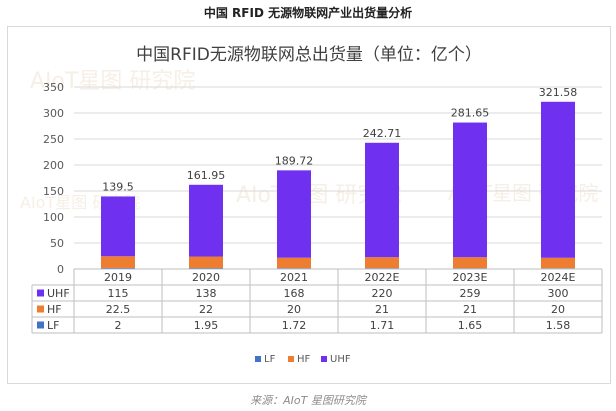 The image size is (616, 411). What do you see at coordinates (382, 277) in the screenshot?
I see `x-tick-label: 2022E` at bounding box center [382, 277].